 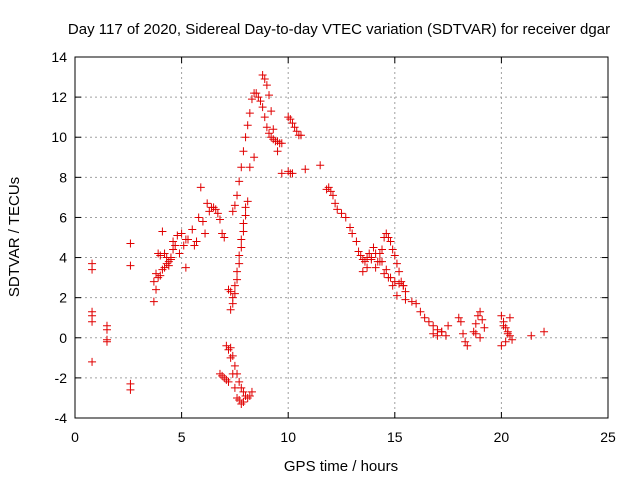 What do you see at coordinates (61, 418) in the screenshot?
I see `y-tick-label: -4` at bounding box center [61, 418].